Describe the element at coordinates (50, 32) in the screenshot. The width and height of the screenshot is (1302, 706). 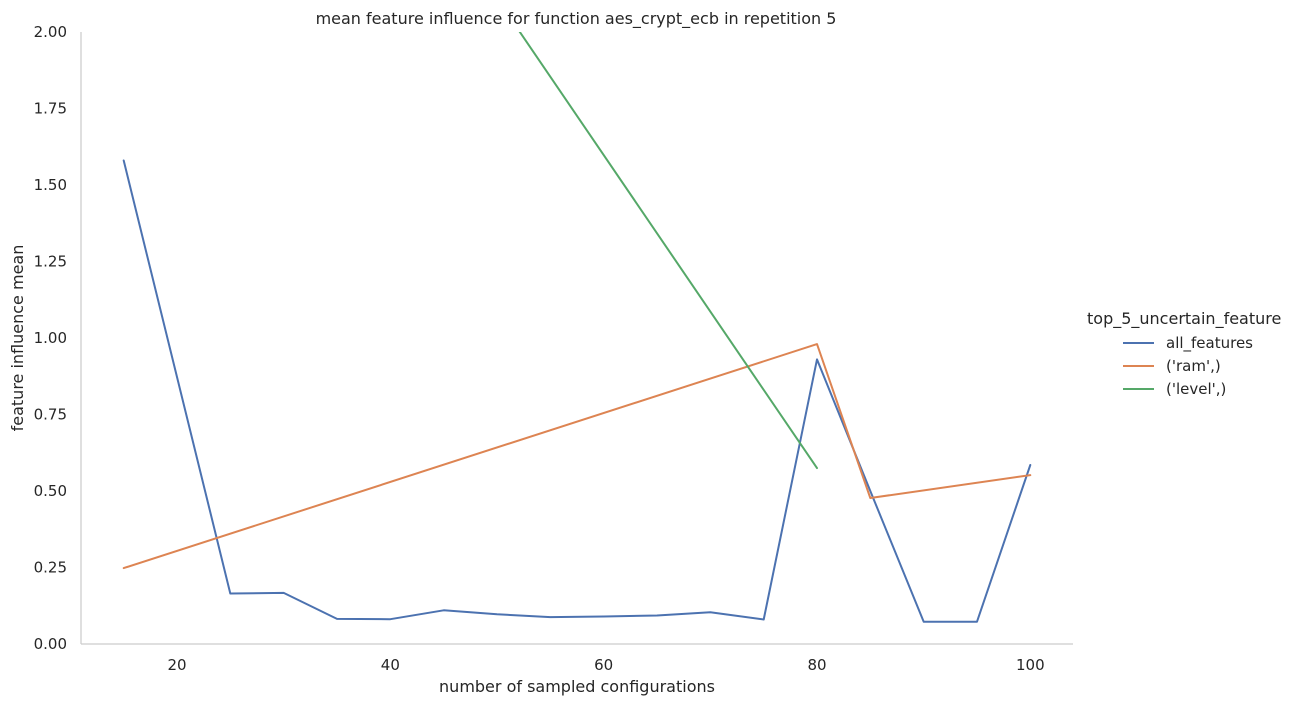
I see `y-tick-label: 2.00` at that location.